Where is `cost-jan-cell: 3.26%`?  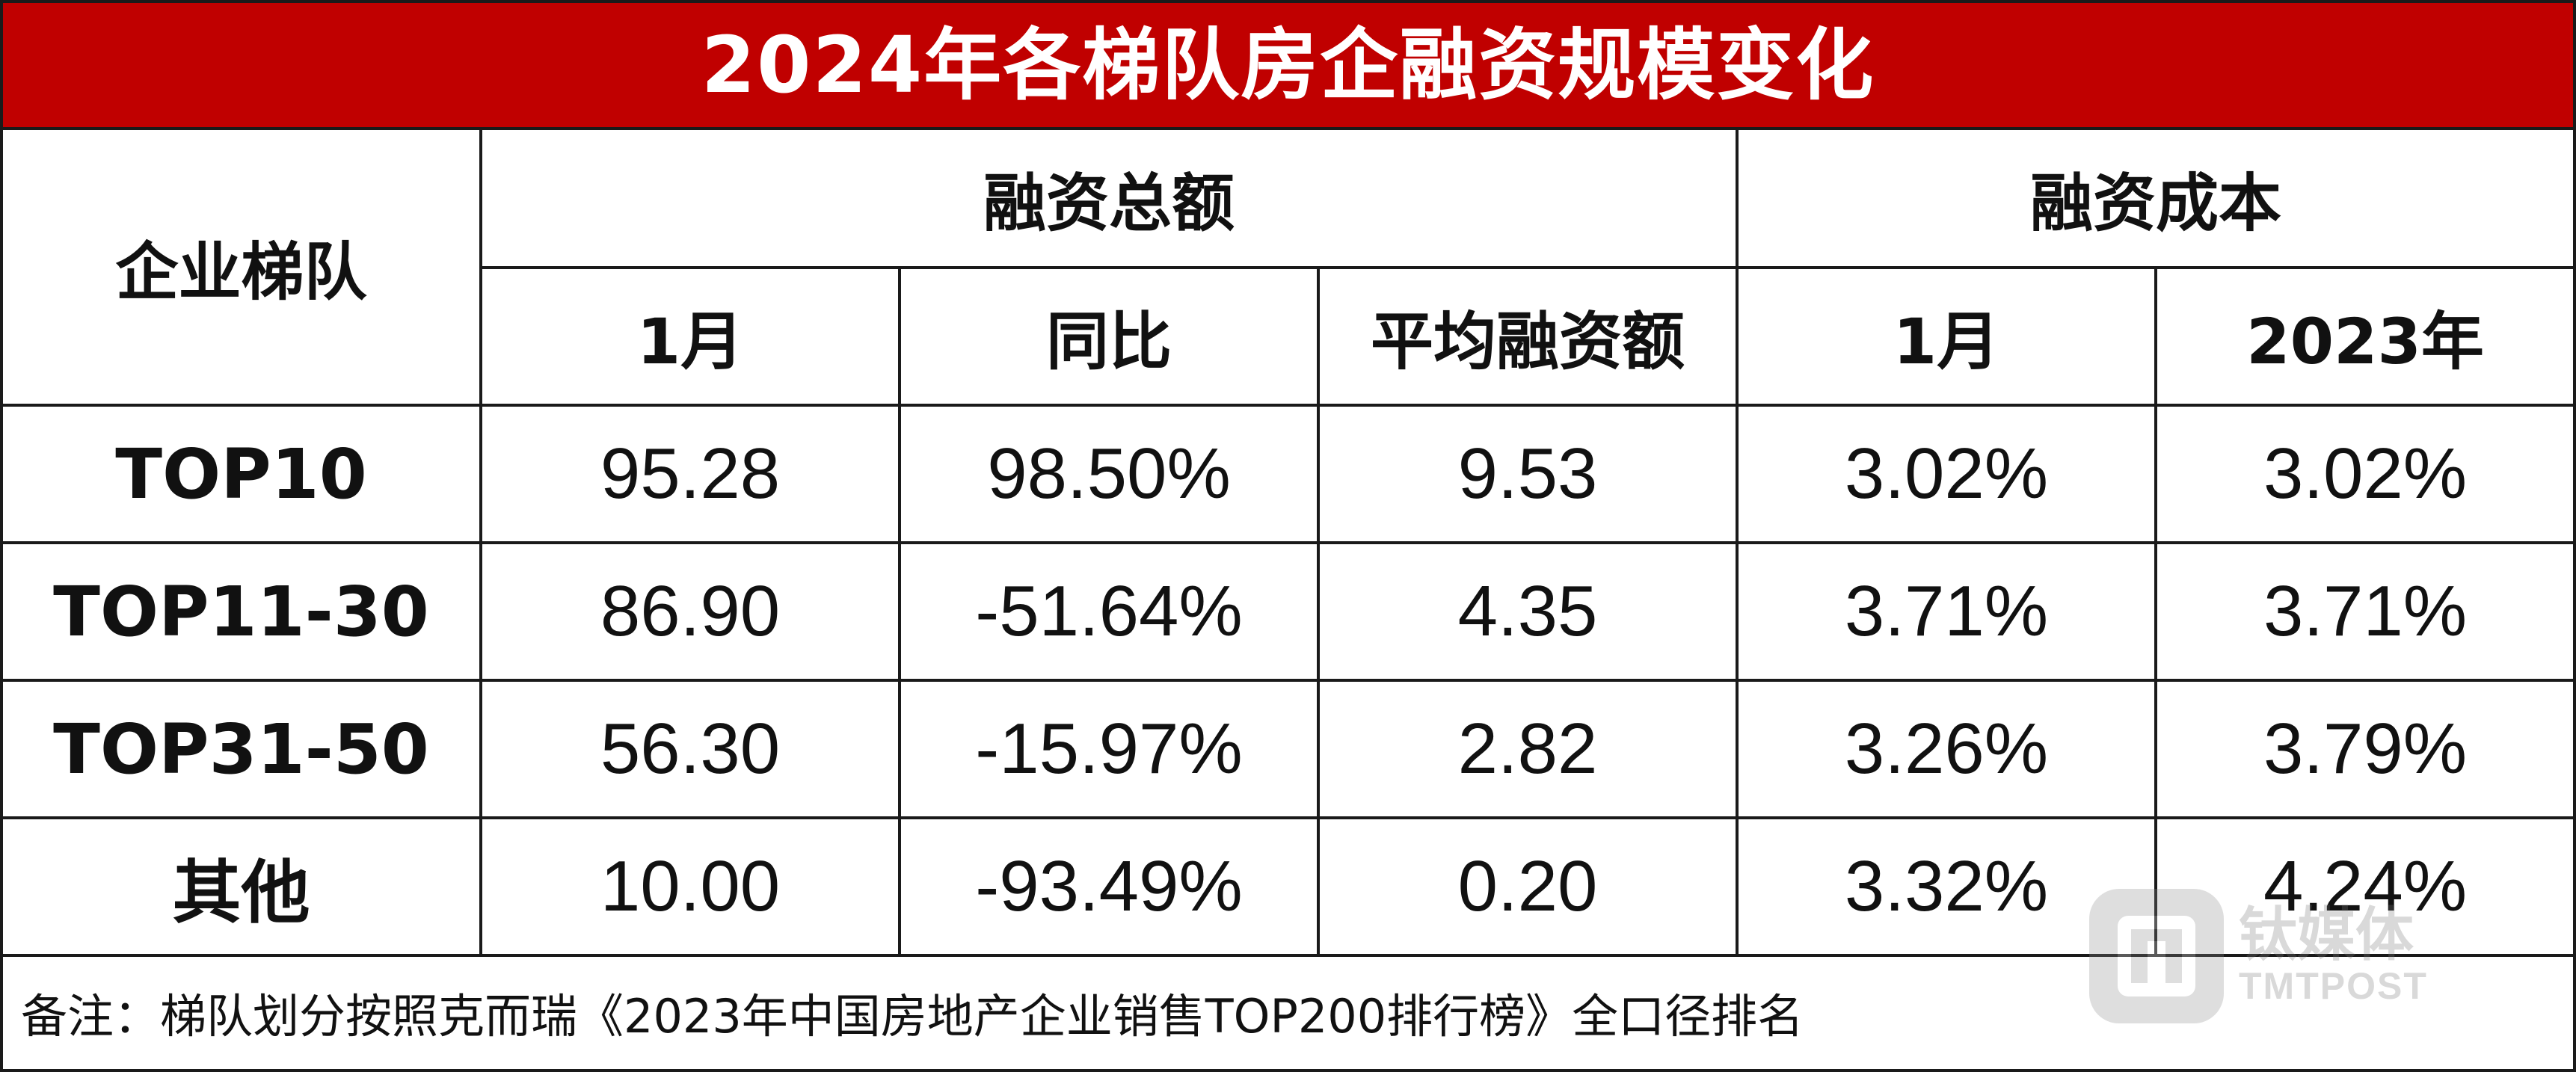 cost-jan-cell: 3.26% is located at coordinates (1947, 749).